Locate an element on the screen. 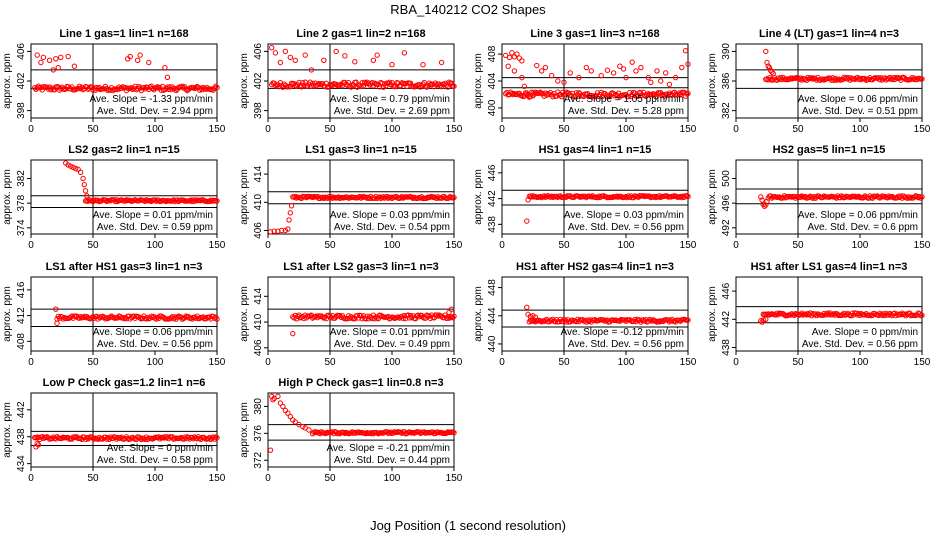 This screenshot has width=936, height=540. y-tick-label: 402 is located at coordinates (258, 80).